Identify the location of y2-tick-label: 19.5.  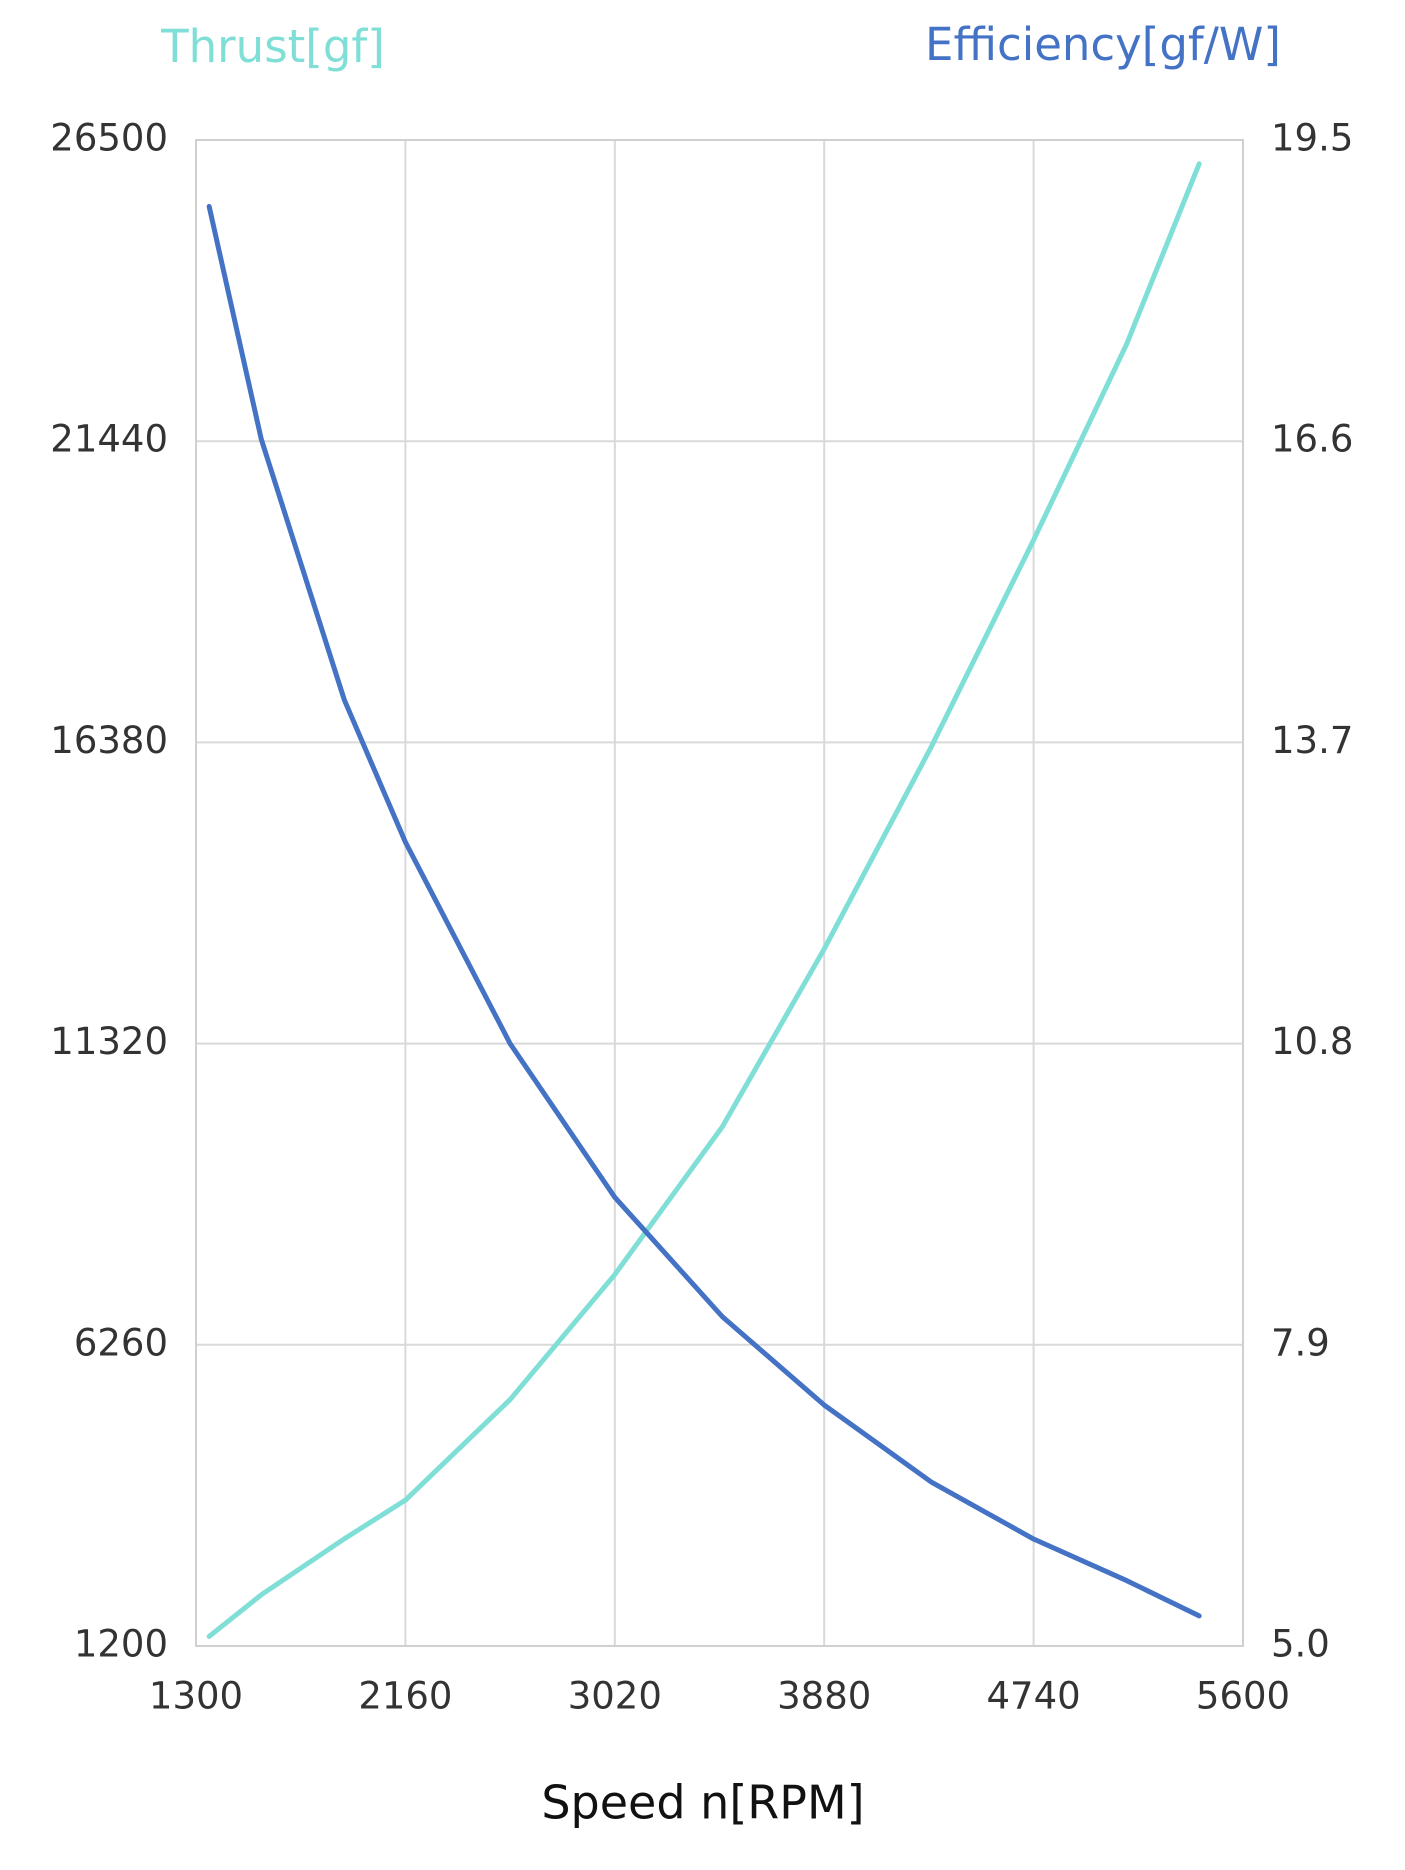
(1312, 138).